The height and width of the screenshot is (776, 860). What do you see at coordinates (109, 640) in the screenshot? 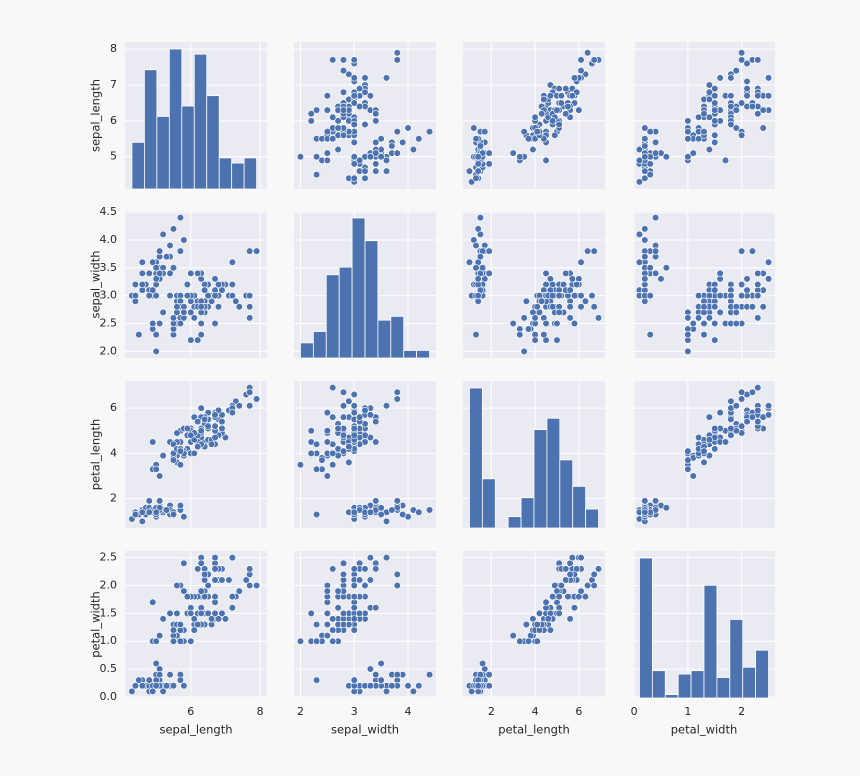
I see `y-tick-label: 1.0` at bounding box center [109, 640].